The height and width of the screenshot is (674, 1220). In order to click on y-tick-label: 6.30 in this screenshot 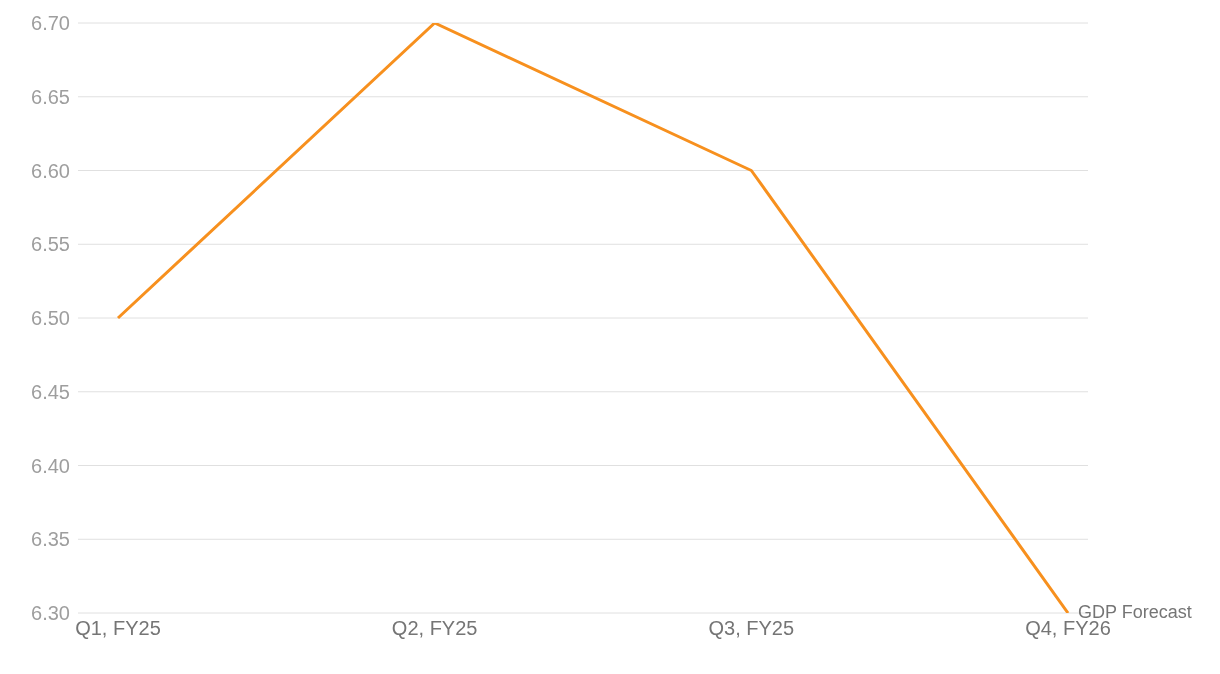, I will do `click(50, 613)`.